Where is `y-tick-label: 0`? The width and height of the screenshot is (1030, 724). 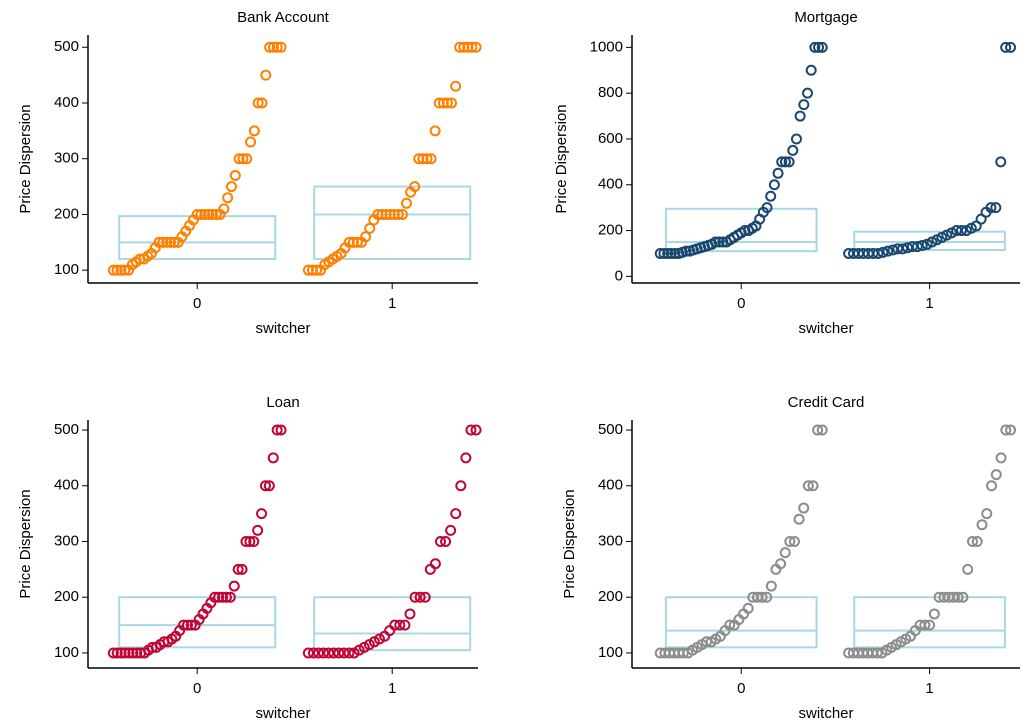 y-tick-label: 0 is located at coordinates (619, 275).